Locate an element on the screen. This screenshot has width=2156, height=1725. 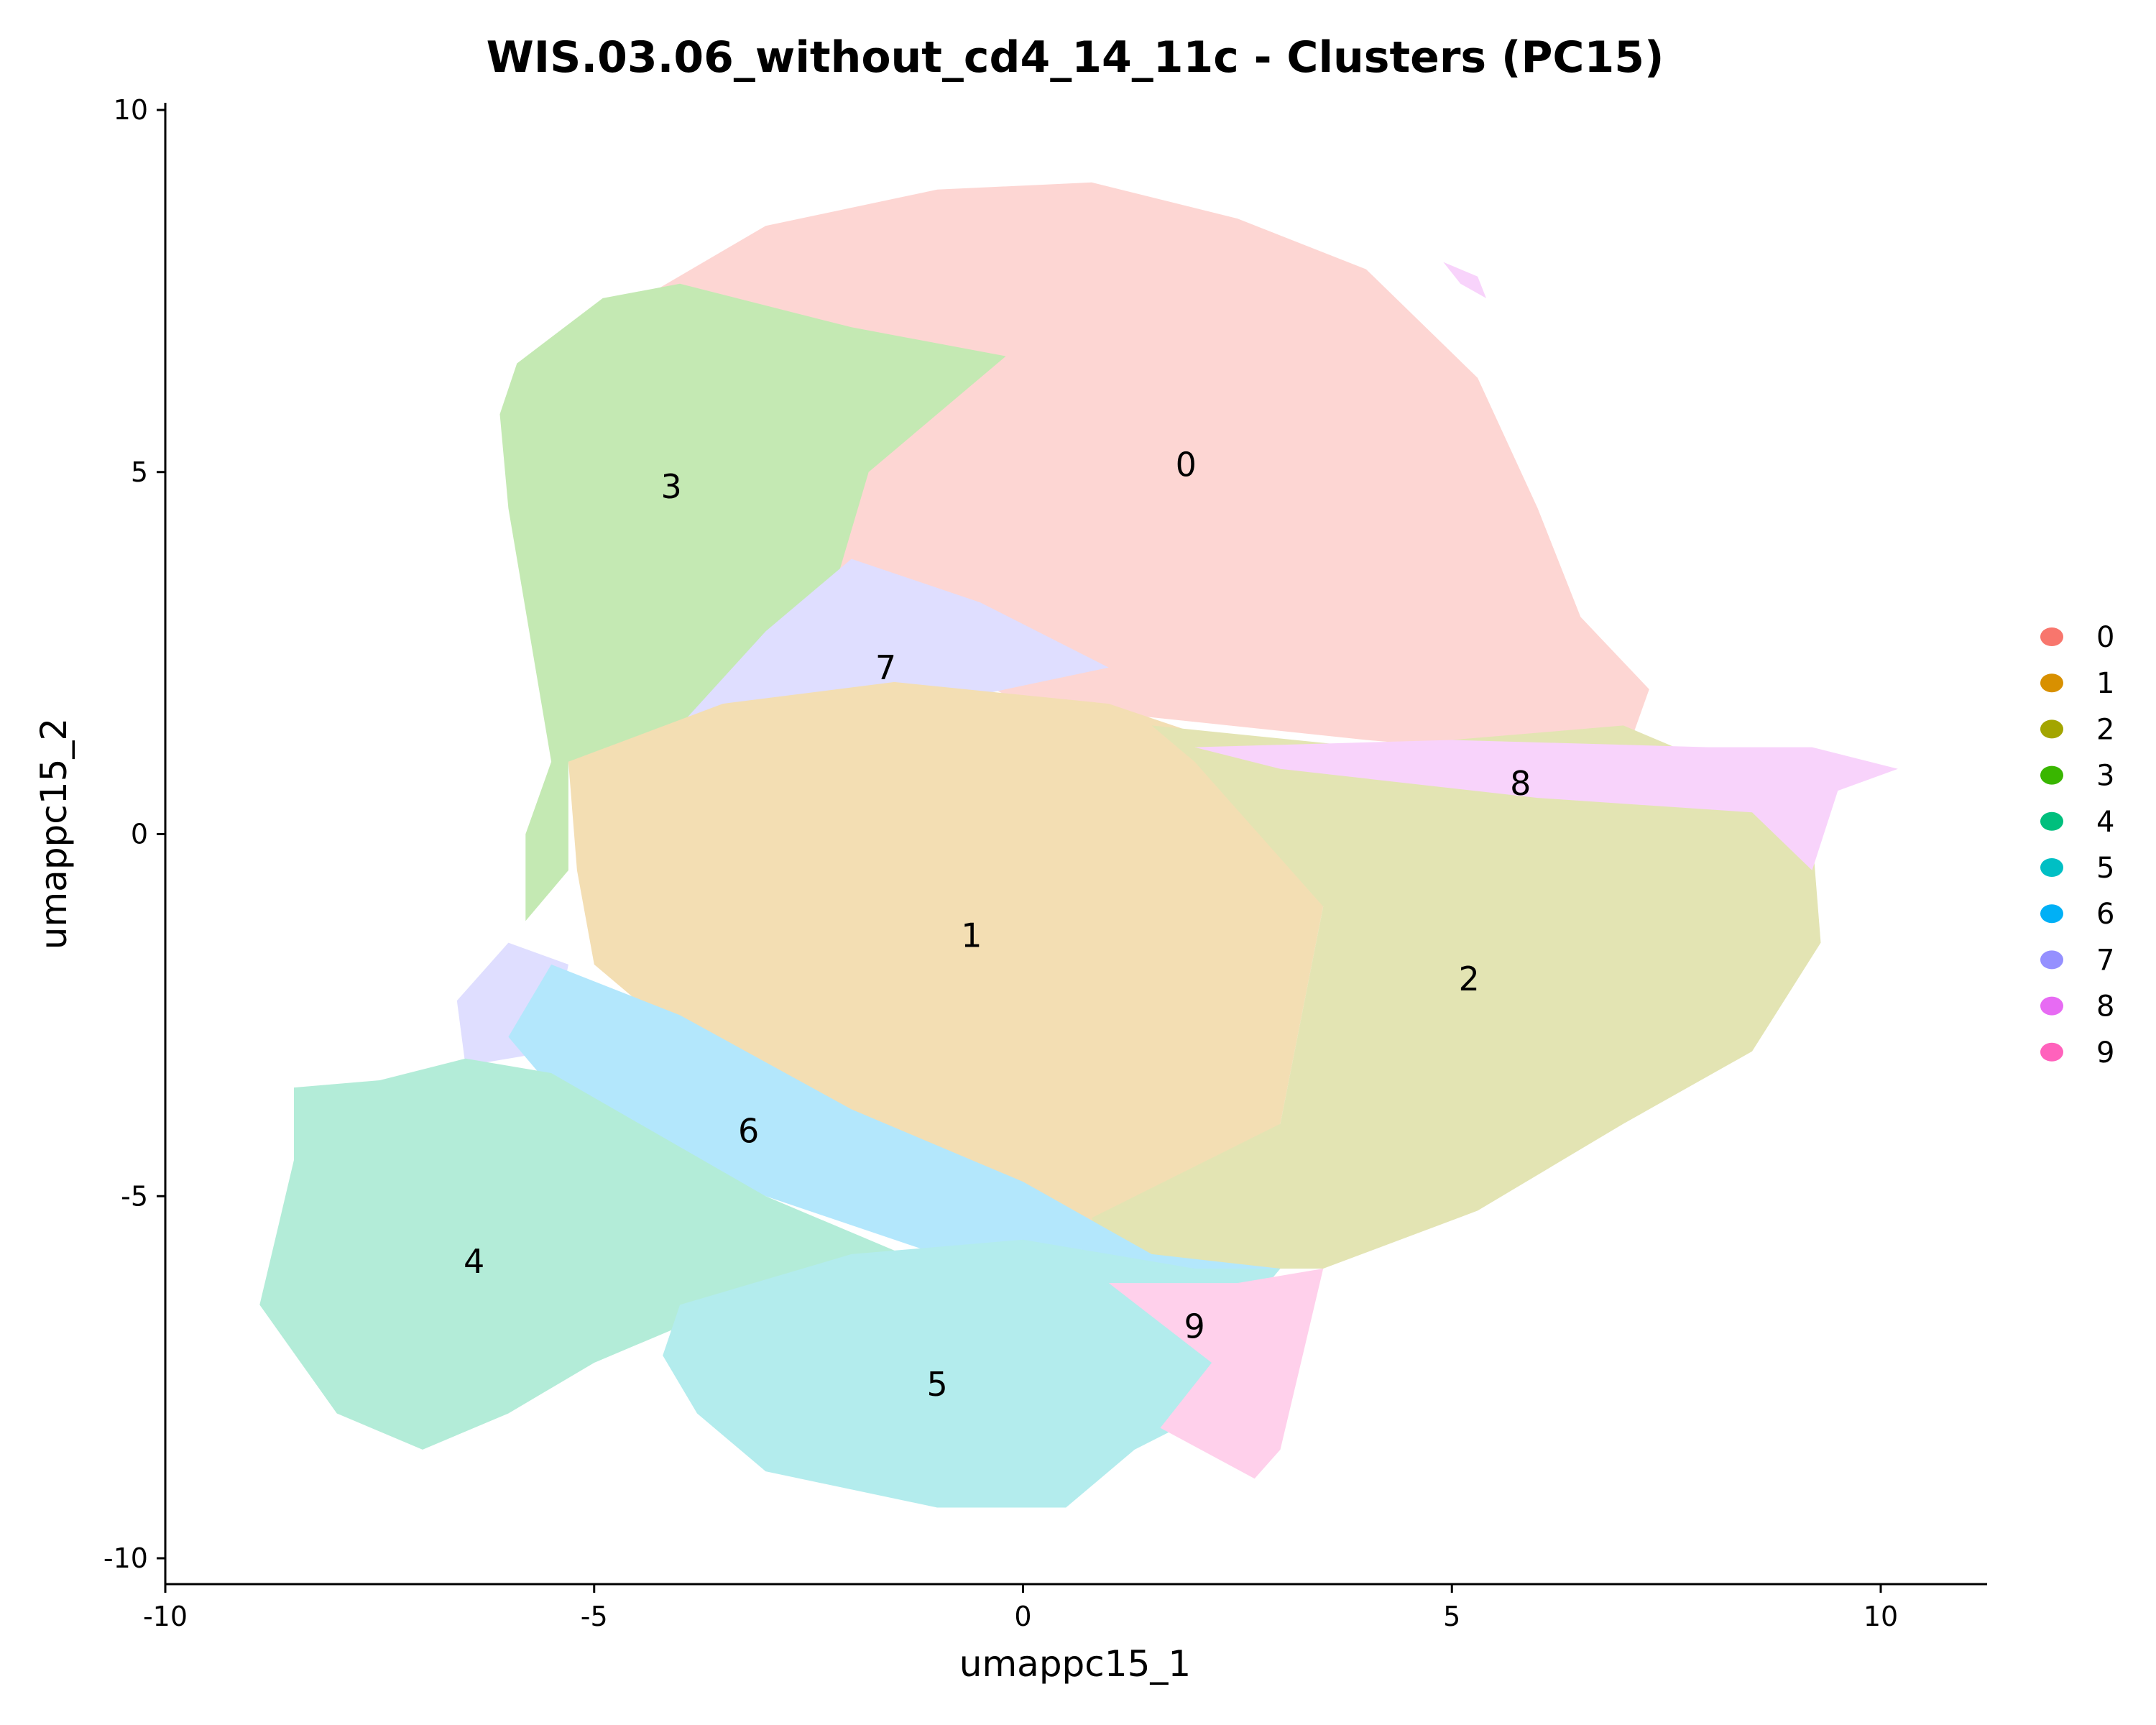
legend-label-7: 7 is located at coordinates (2105, 960).